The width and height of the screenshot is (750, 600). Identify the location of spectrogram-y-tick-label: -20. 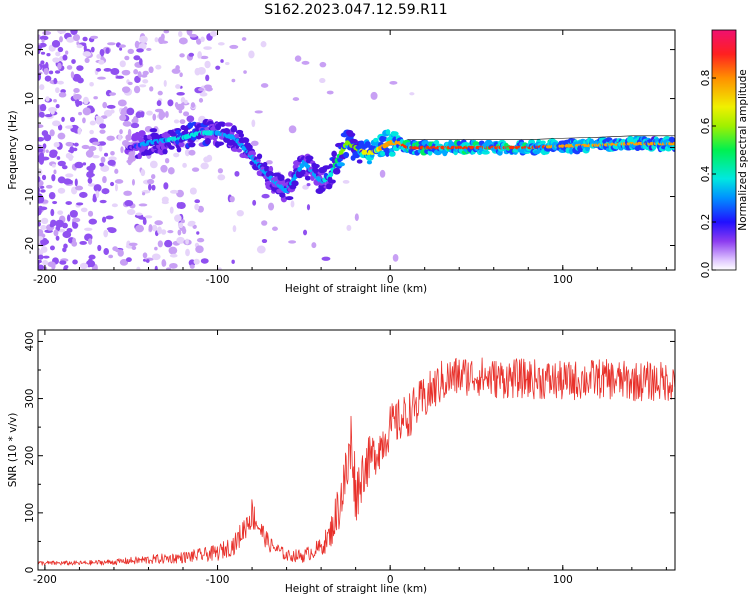
(30, 245).